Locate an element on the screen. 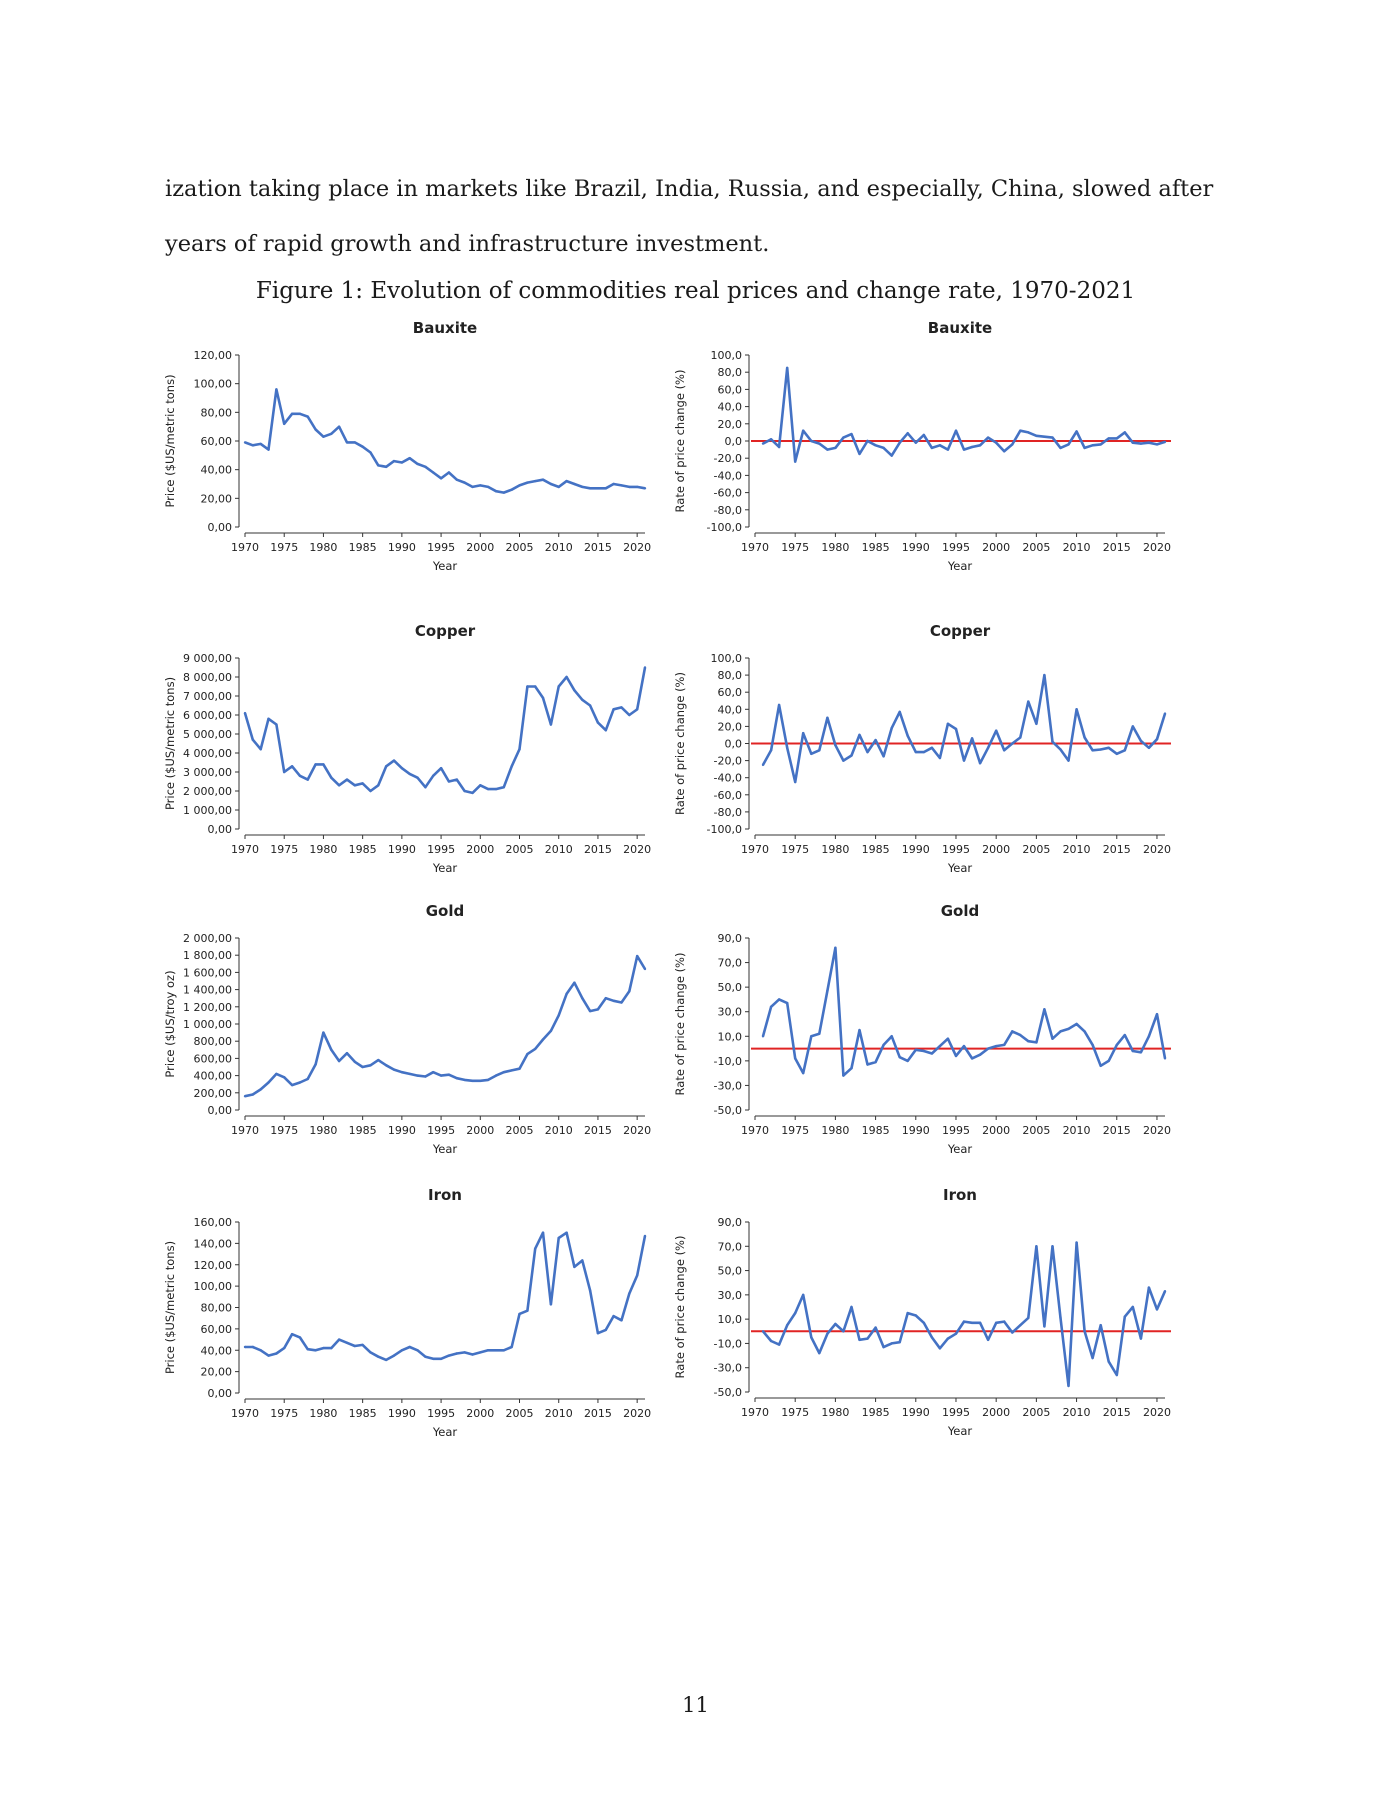 The width and height of the screenshot is (1391, 1800). x-tick-label: 1980 is located at coordinates (323, 849).